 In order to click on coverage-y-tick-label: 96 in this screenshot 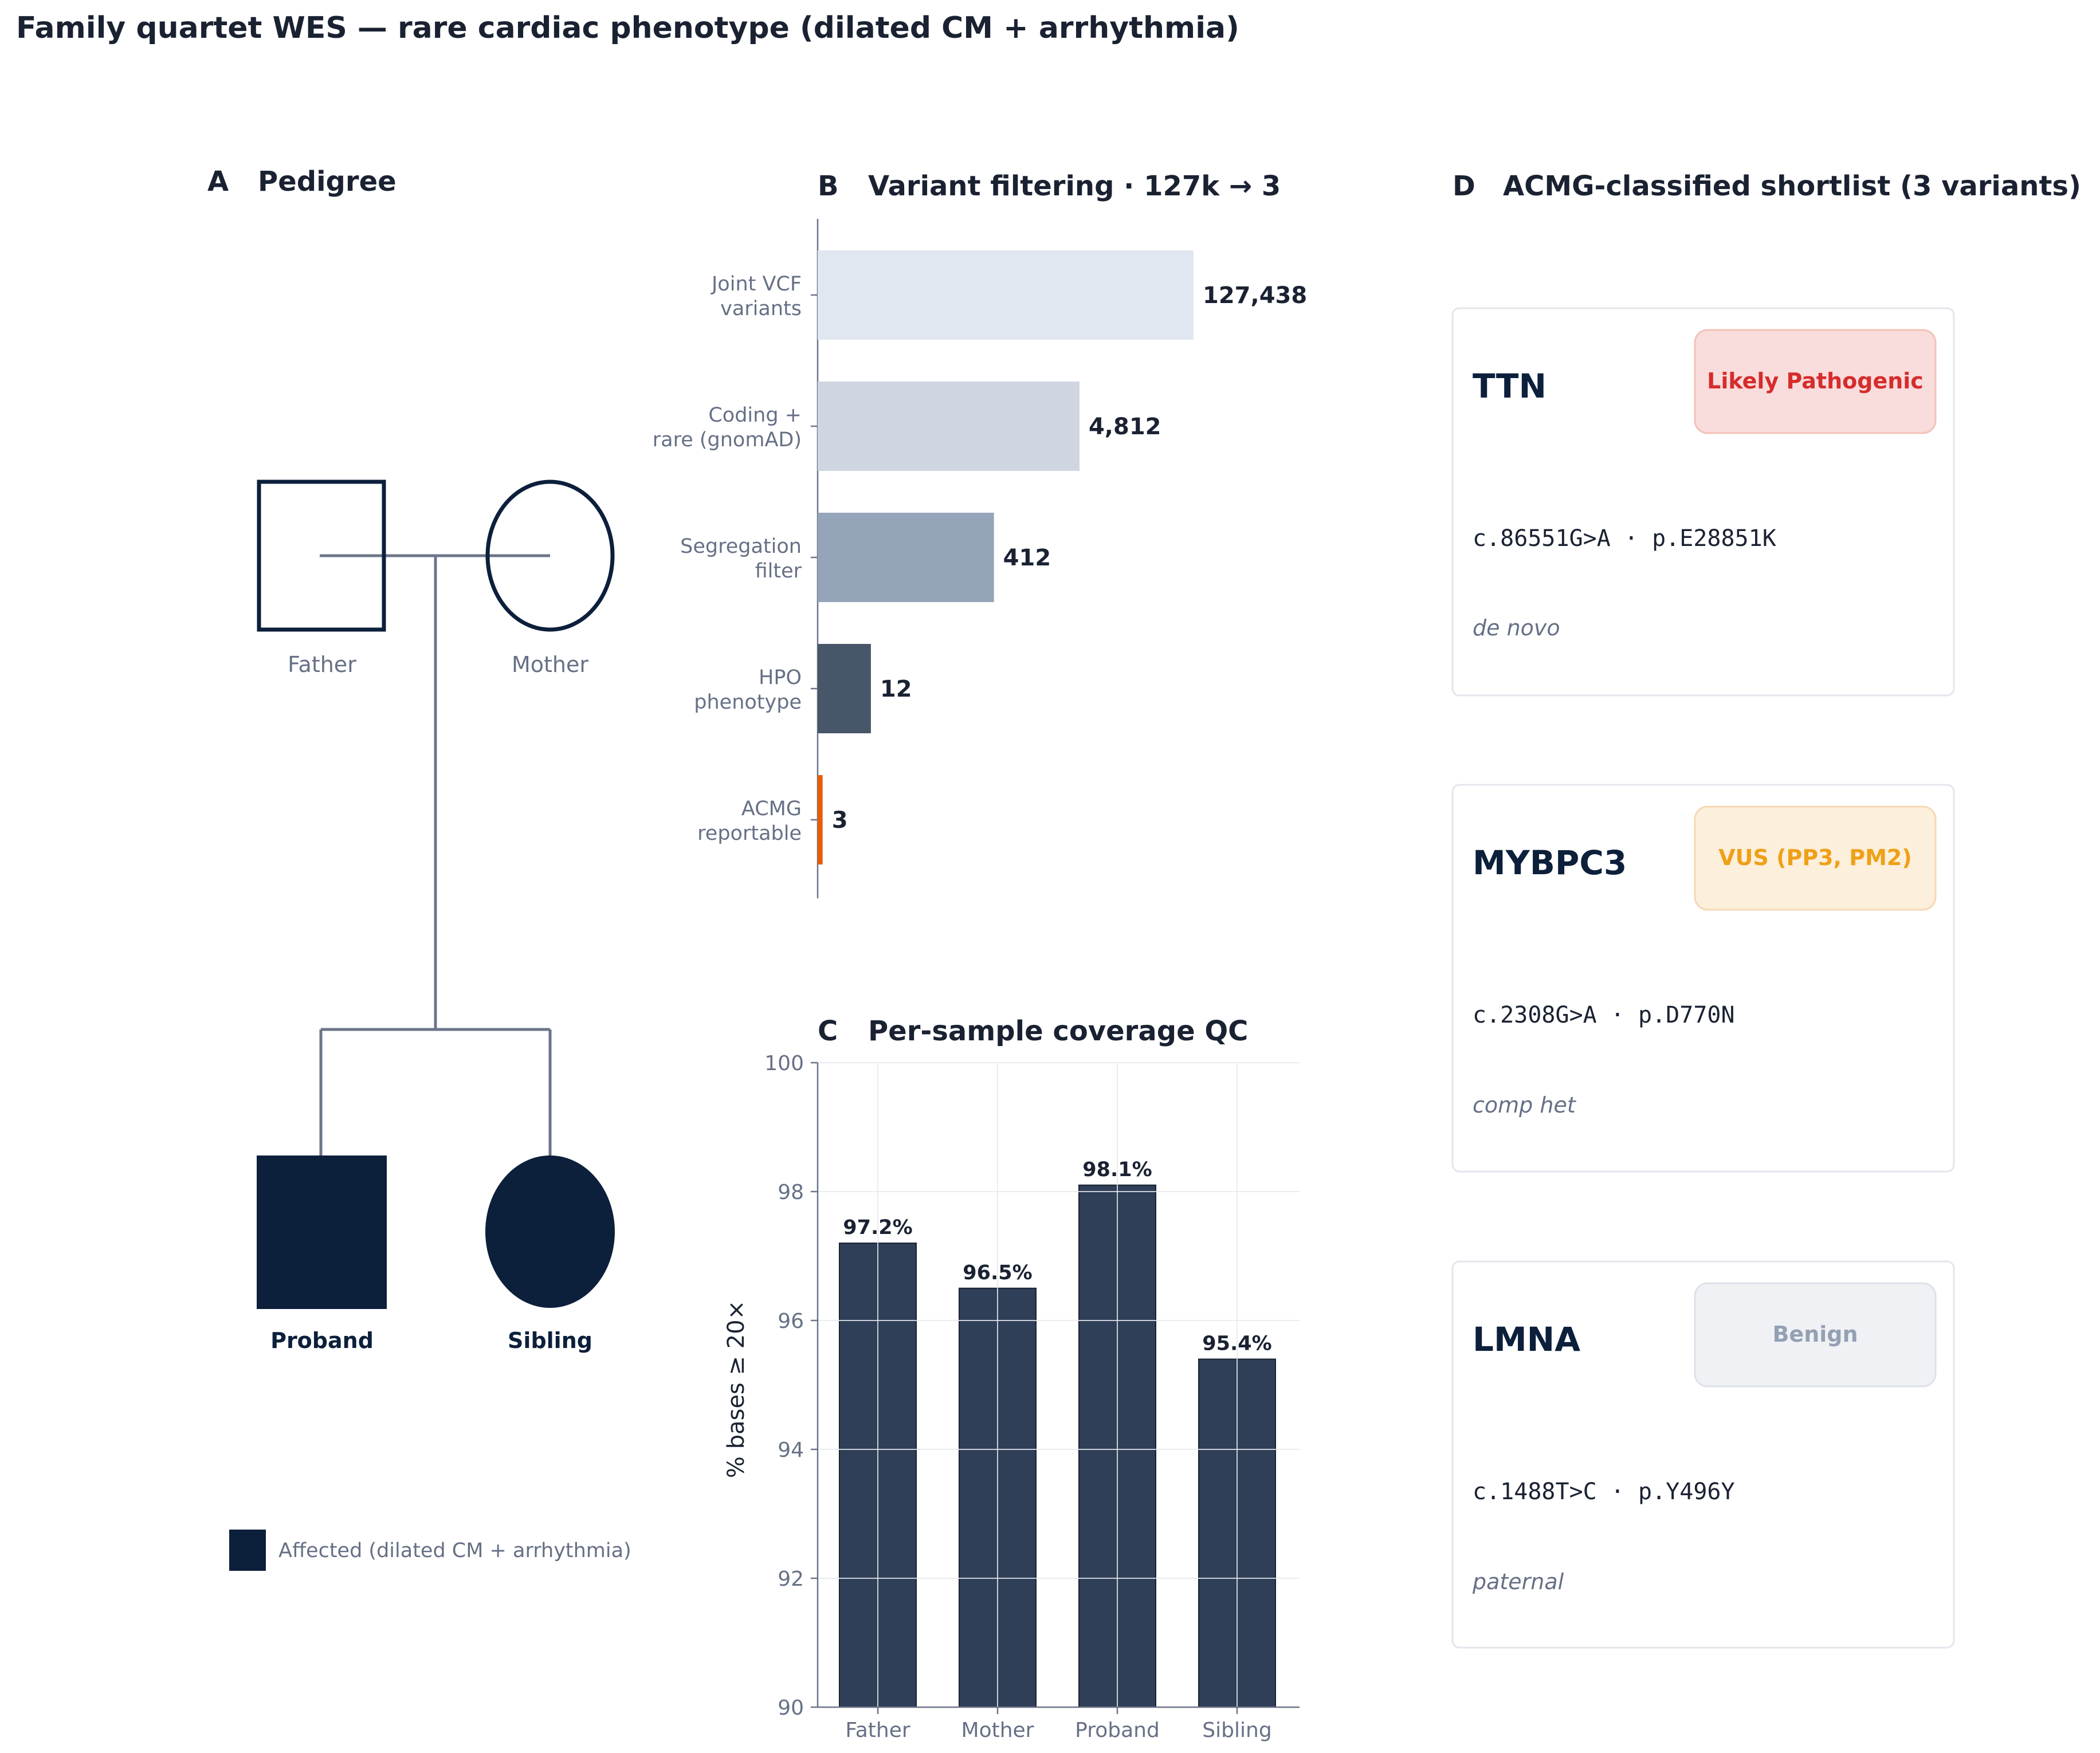, I will do `click(791, 1321)`.